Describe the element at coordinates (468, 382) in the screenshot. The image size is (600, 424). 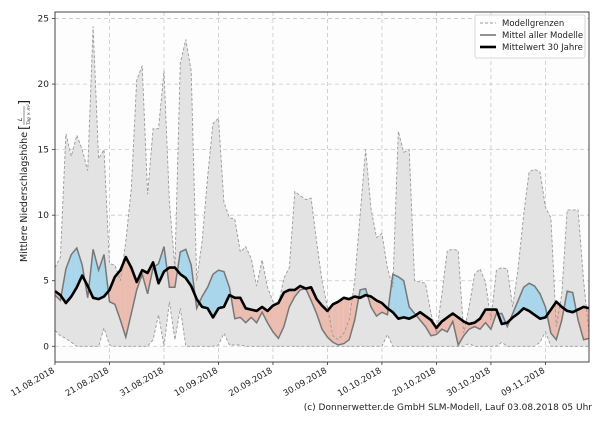
I see `x-tick-label: 30.10.2018` at that location.